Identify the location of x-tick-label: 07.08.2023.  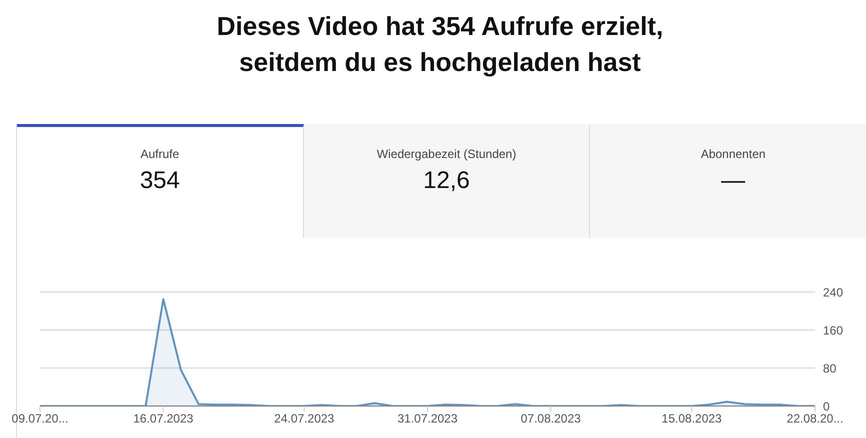
(551, 419).